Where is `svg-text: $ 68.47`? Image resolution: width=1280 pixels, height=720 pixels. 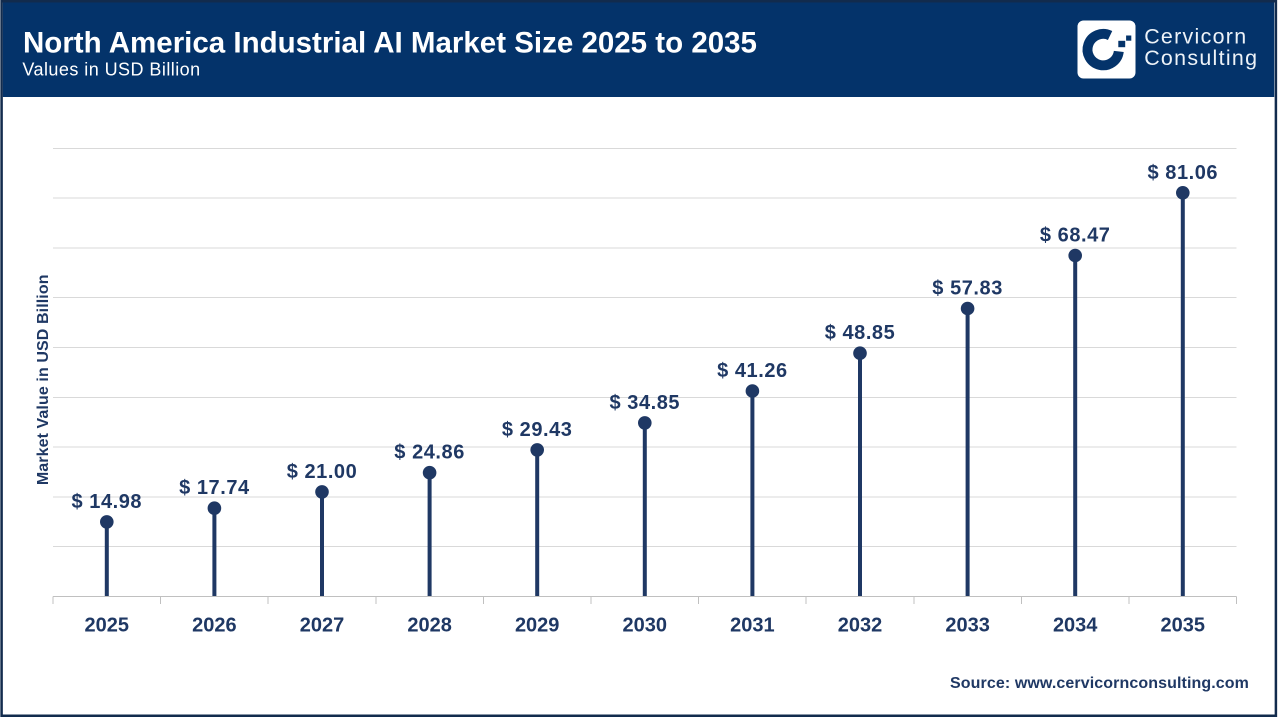 svg-text: $ 68.47 is located at coordinates (1075, 236).